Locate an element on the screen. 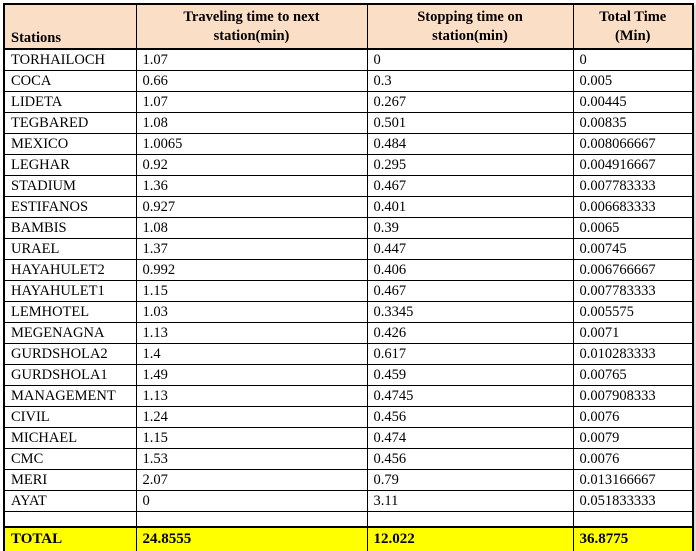  table-row: AYAT 0 3.11 0.051833333 is located at coordinates (348, 501).